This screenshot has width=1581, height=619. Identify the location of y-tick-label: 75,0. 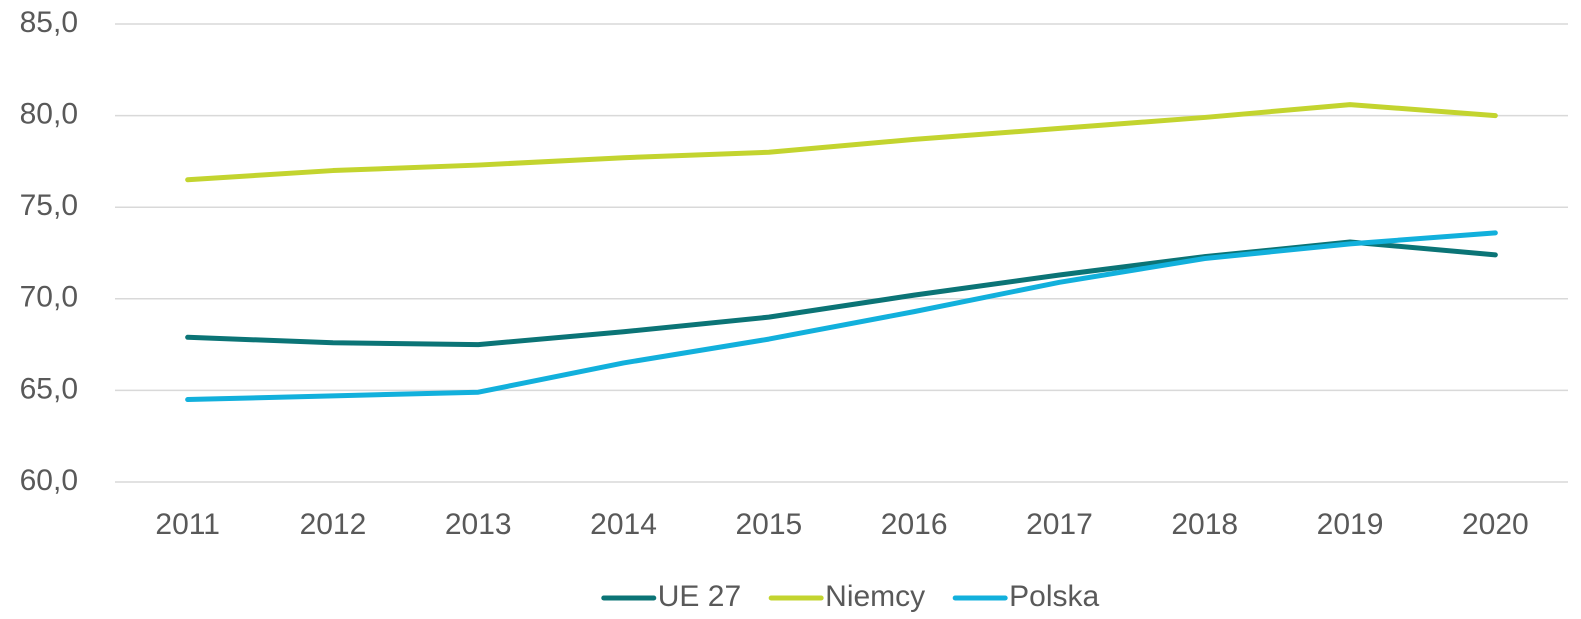
(49, 205).